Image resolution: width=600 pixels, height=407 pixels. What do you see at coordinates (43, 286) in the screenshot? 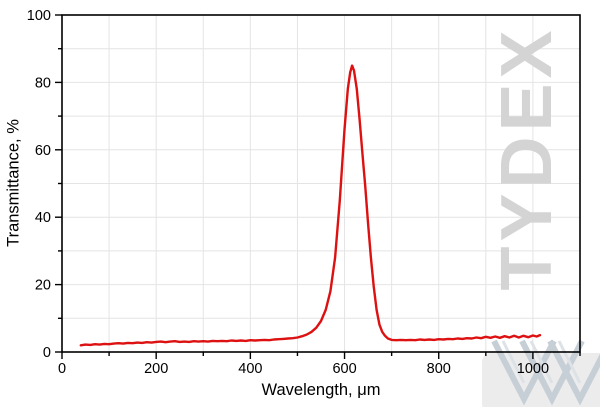
I see `y-tick-label-20: 20` at bounding box center [43, 286].